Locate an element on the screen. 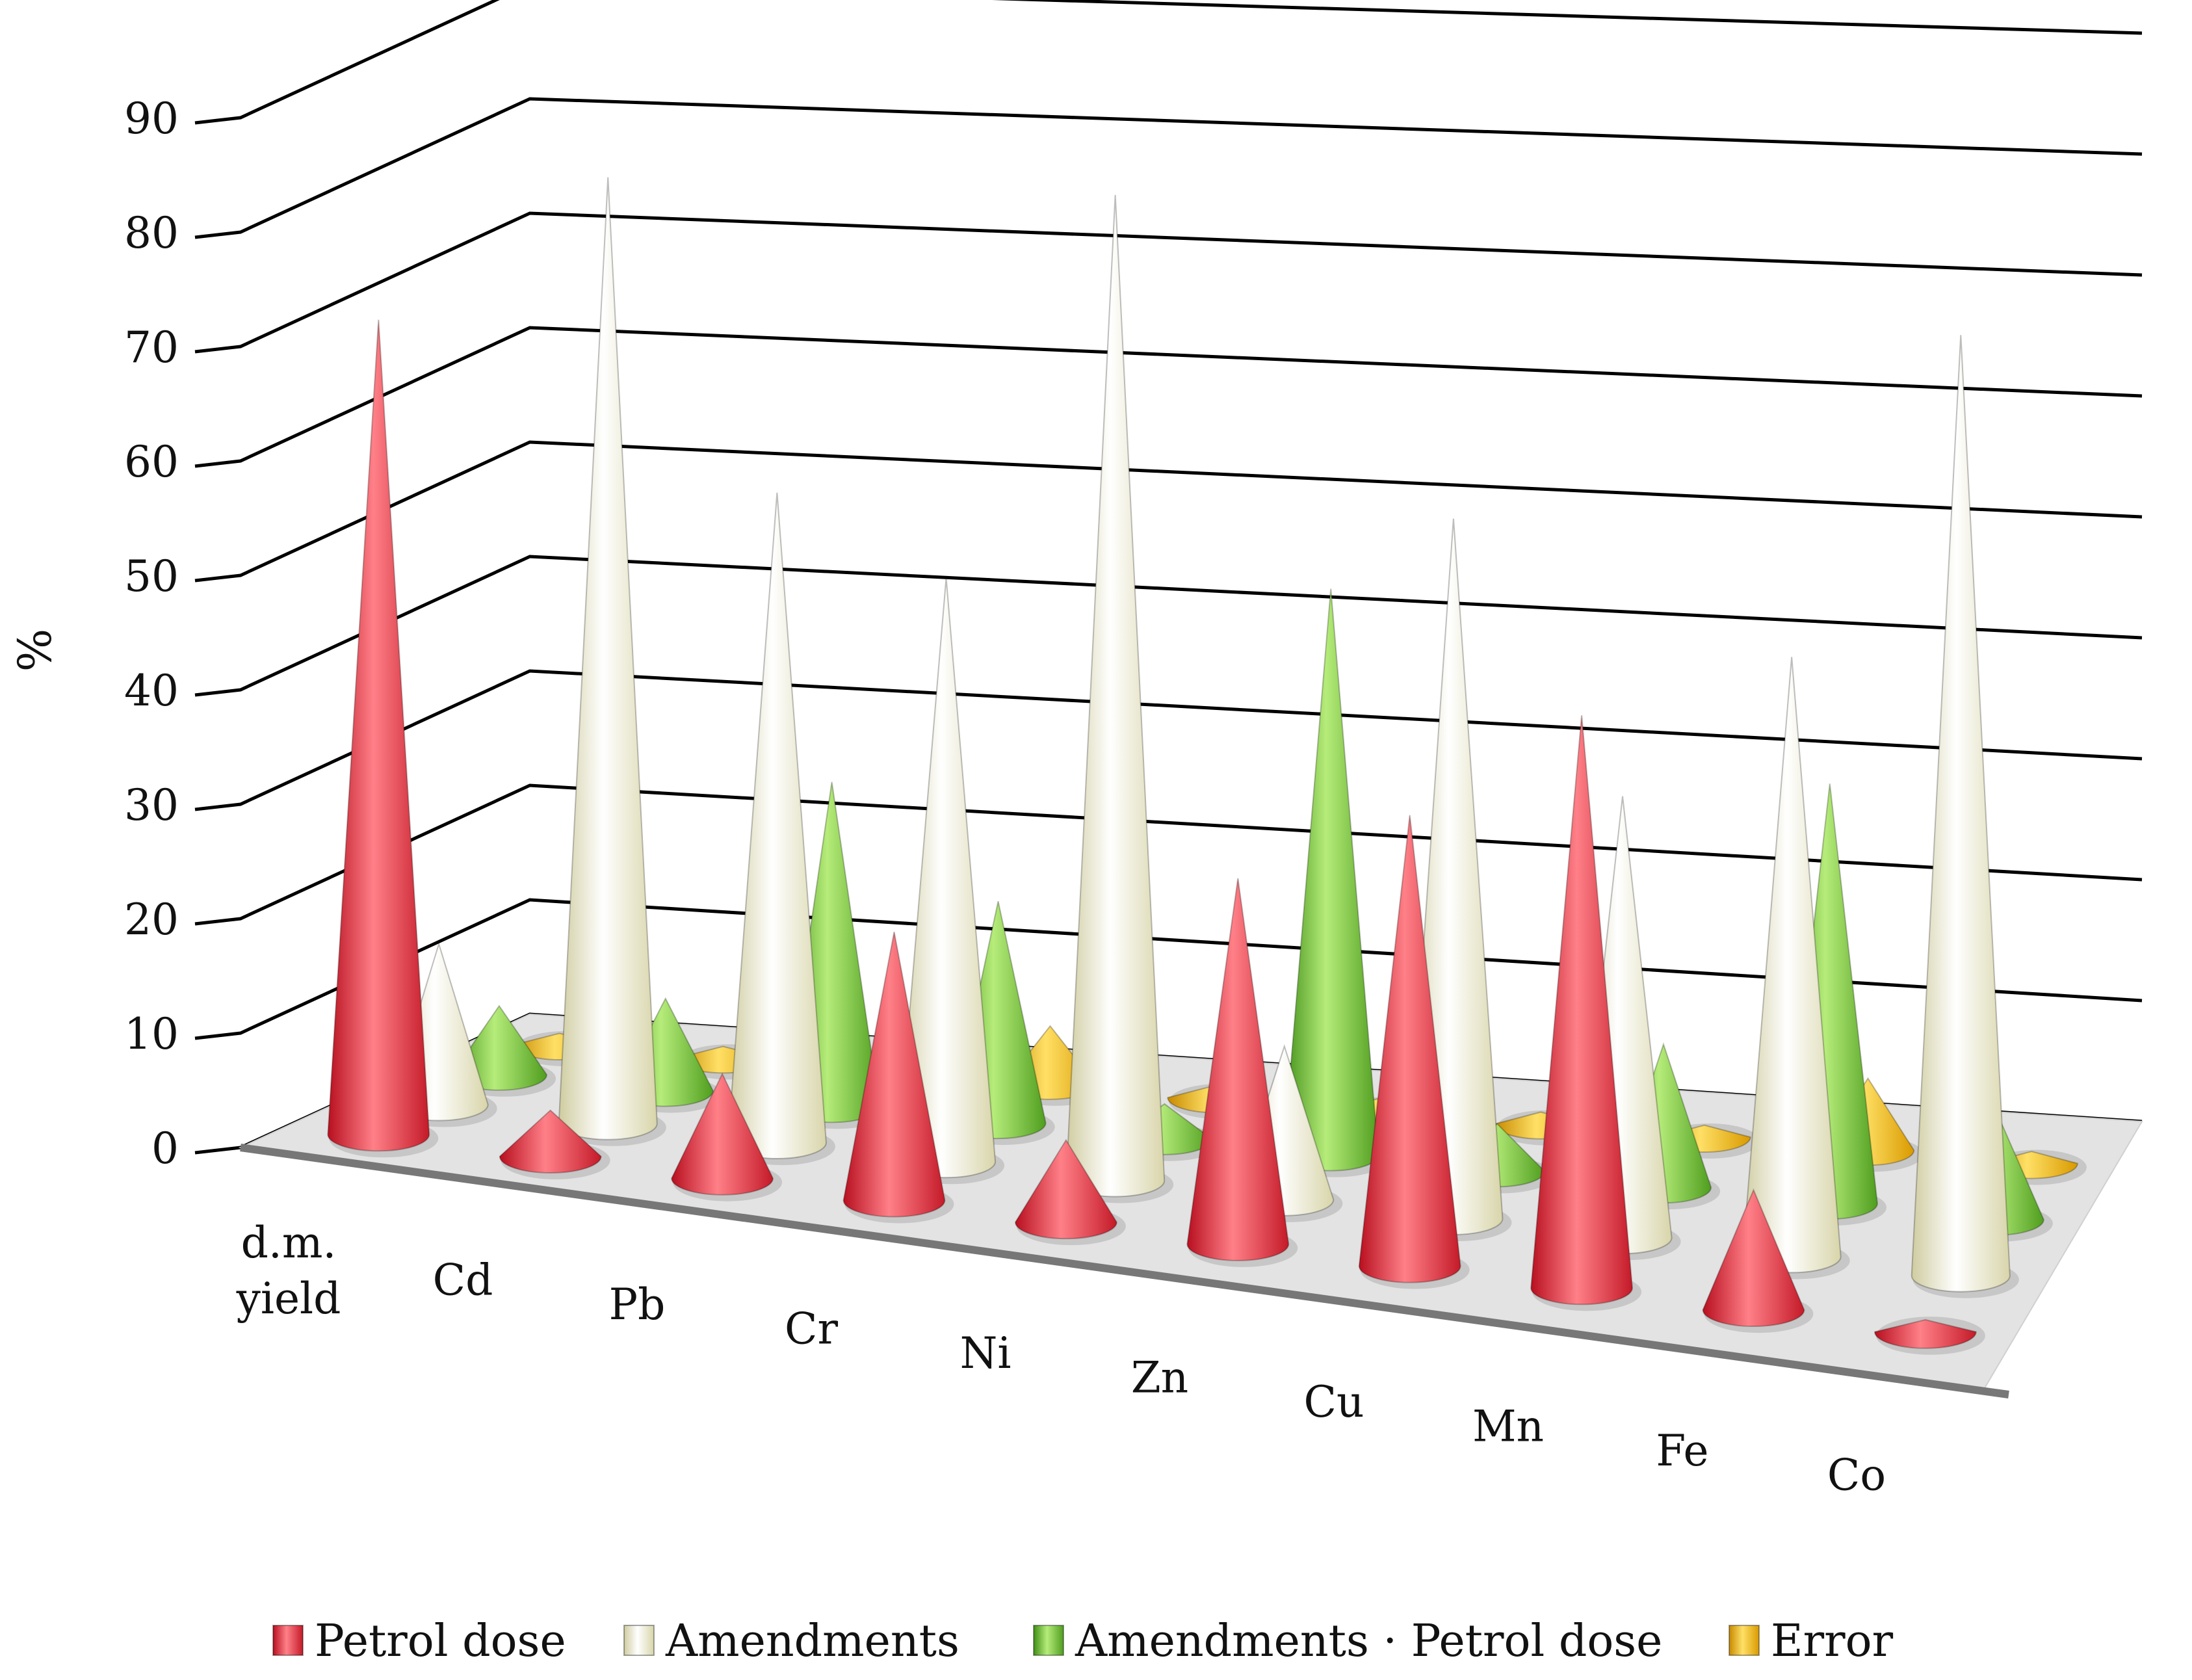 The image size is (2192, 1680). y-tick-label: 50 is located at coordinates (151, 576).